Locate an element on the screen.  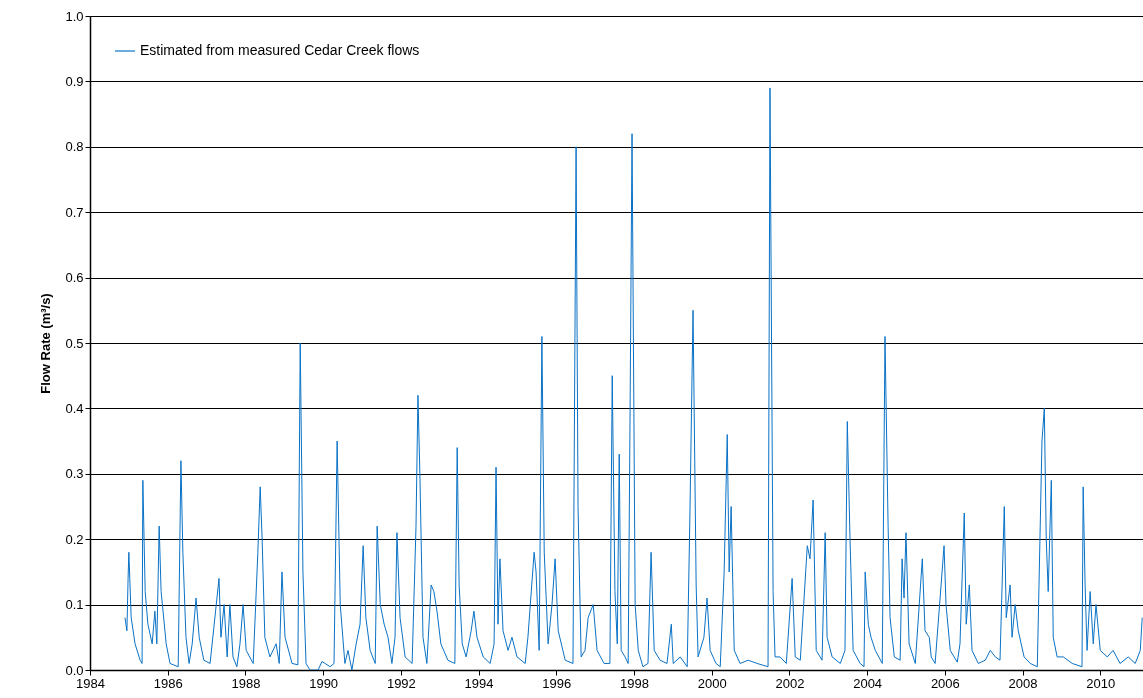
x-tick-label: 1998 is located at coordinates (634, 683).